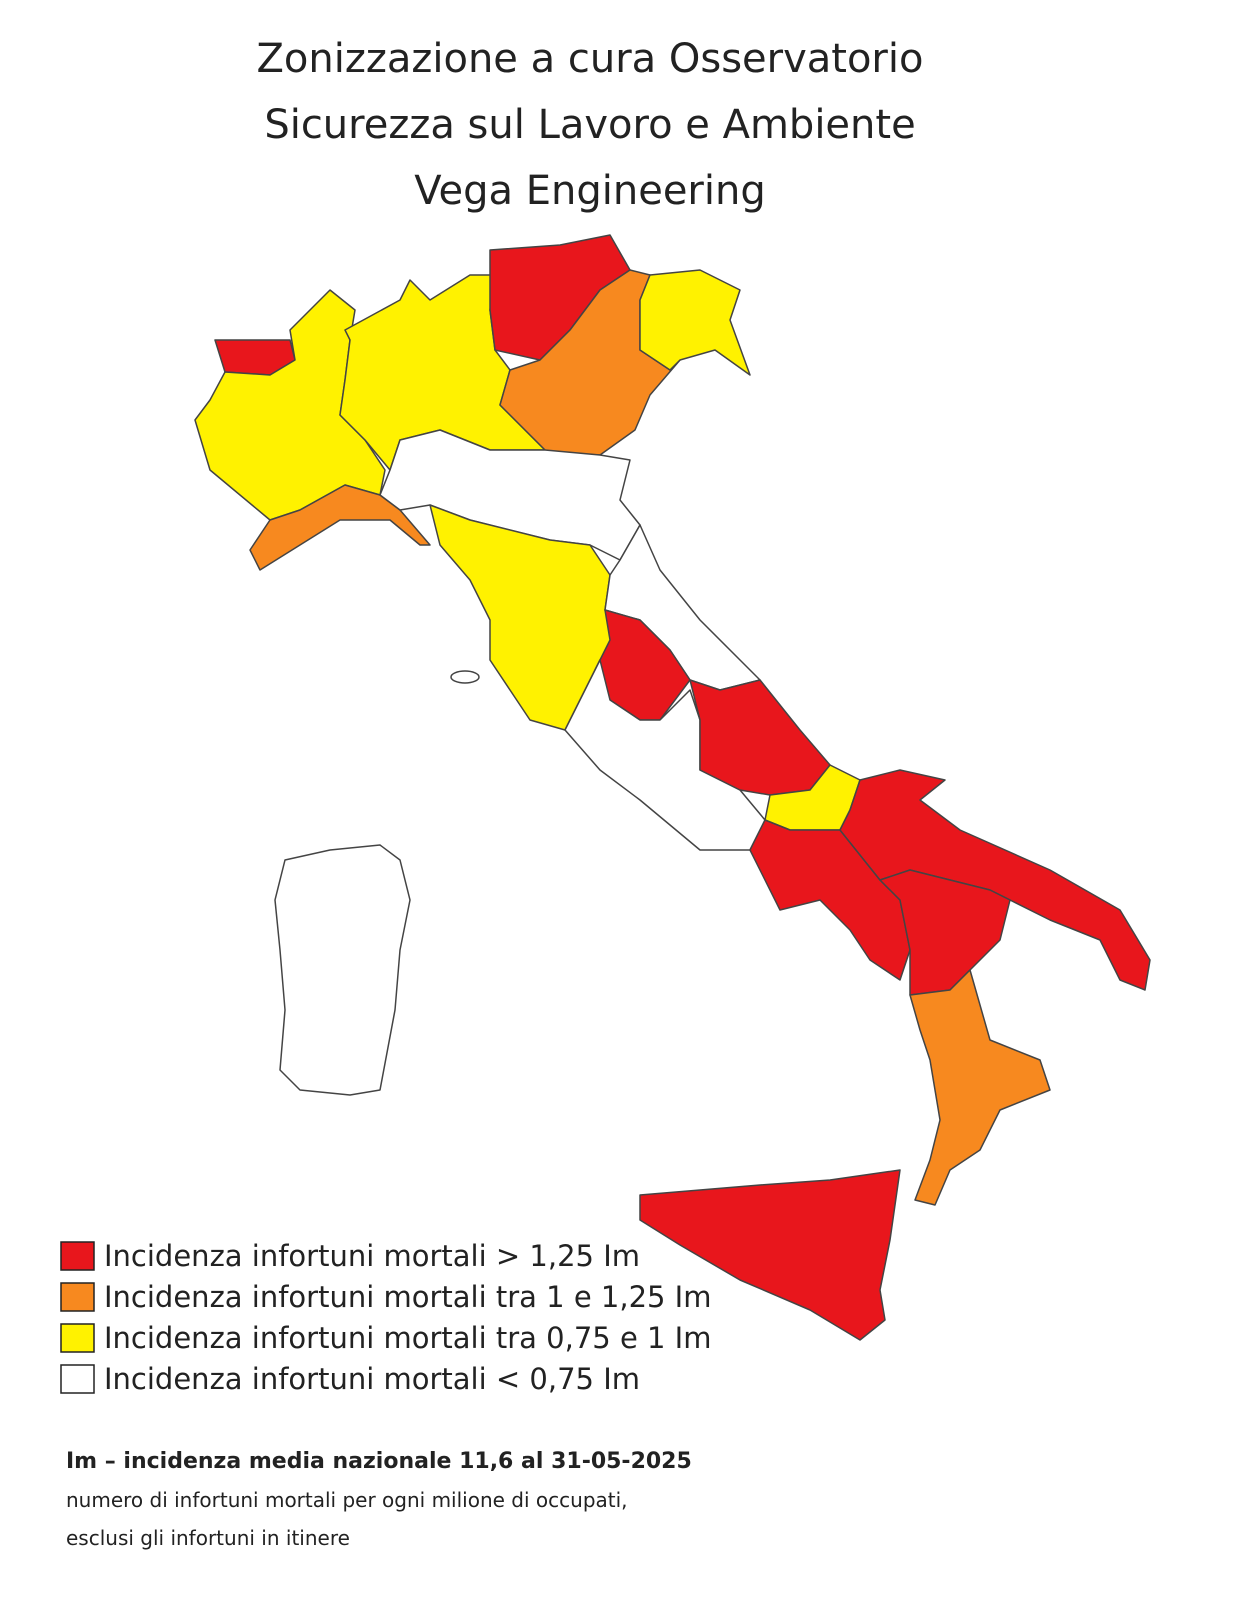  I want to click on region-puglia, so click(995, 880).